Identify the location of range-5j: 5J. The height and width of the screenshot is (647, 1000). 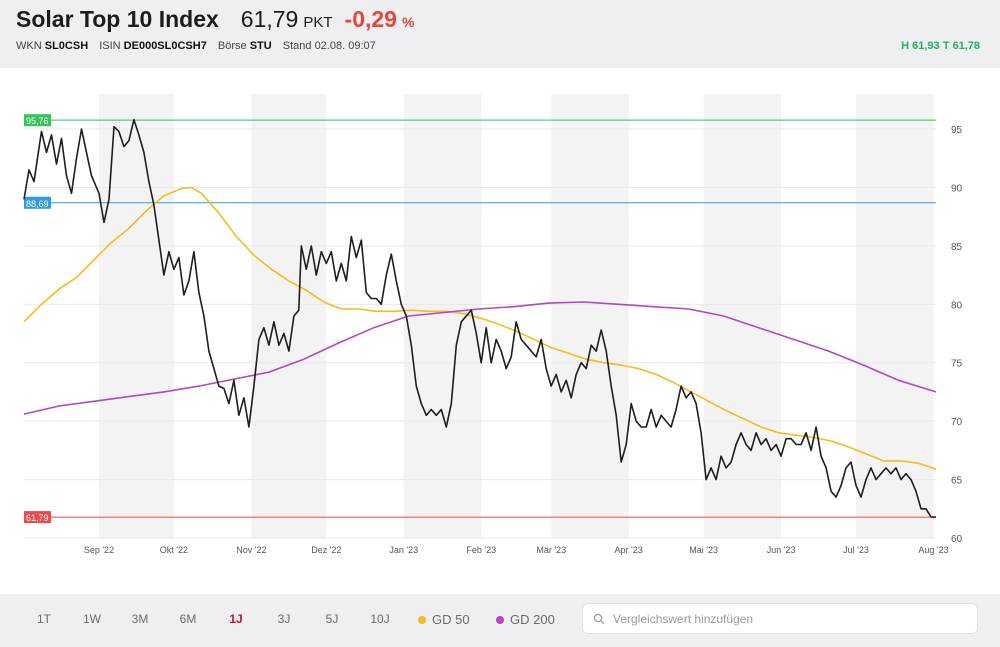
(332, 619).